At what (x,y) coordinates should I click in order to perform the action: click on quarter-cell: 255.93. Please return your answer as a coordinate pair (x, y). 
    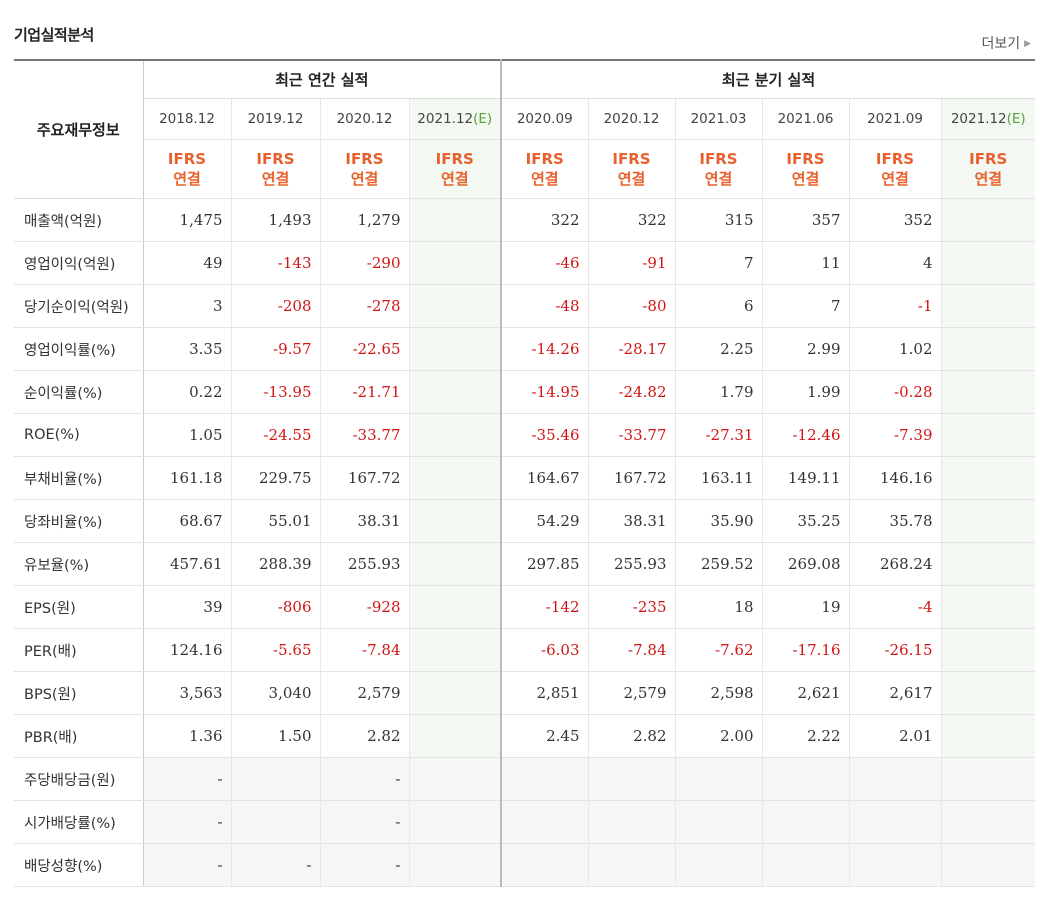
    Looking at the image, I should click on (632, 564).